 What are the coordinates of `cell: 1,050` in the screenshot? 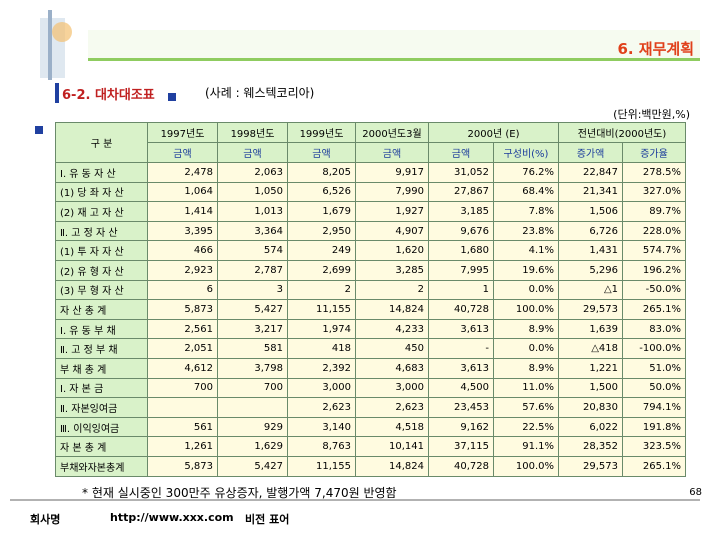 It's located at (252, 192).